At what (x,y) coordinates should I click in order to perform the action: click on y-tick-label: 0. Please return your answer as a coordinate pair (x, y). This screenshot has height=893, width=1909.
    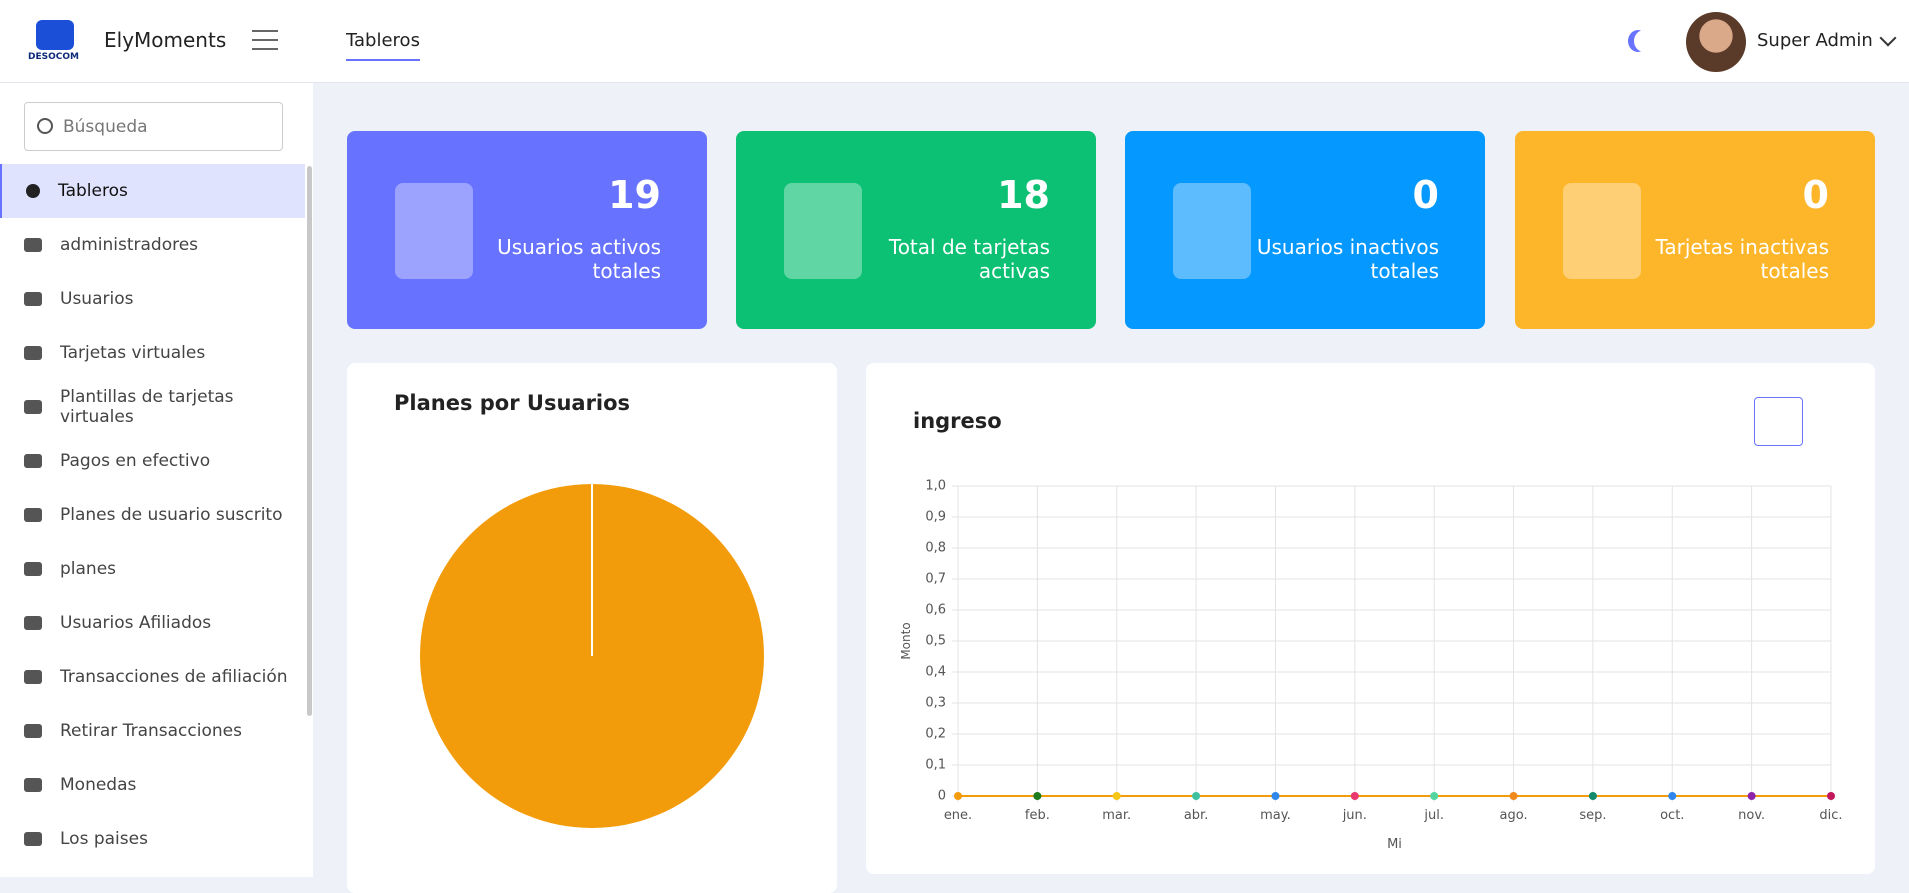
    Looking at the image, I should click on (942, 796).